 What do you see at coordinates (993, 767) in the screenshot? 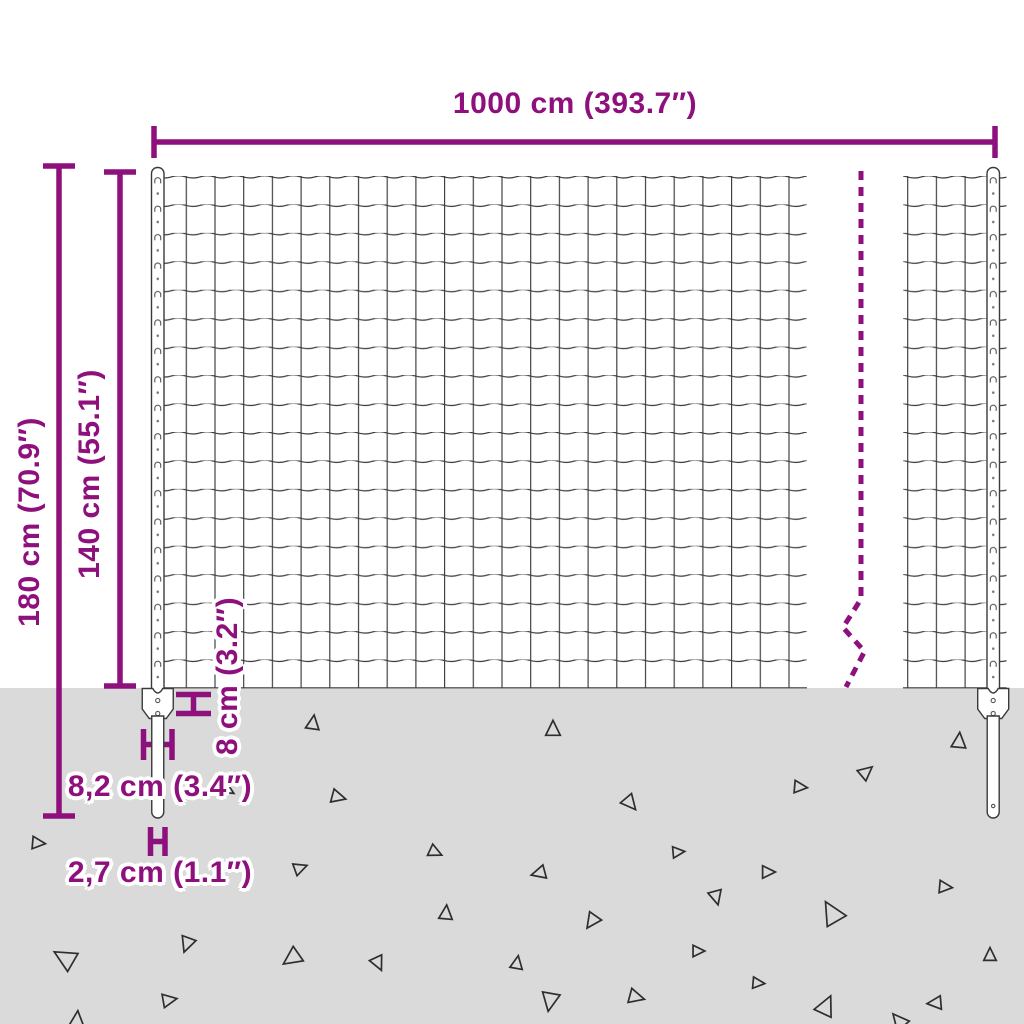
I see `ground-spike-right` at bounding box center [993, 767].